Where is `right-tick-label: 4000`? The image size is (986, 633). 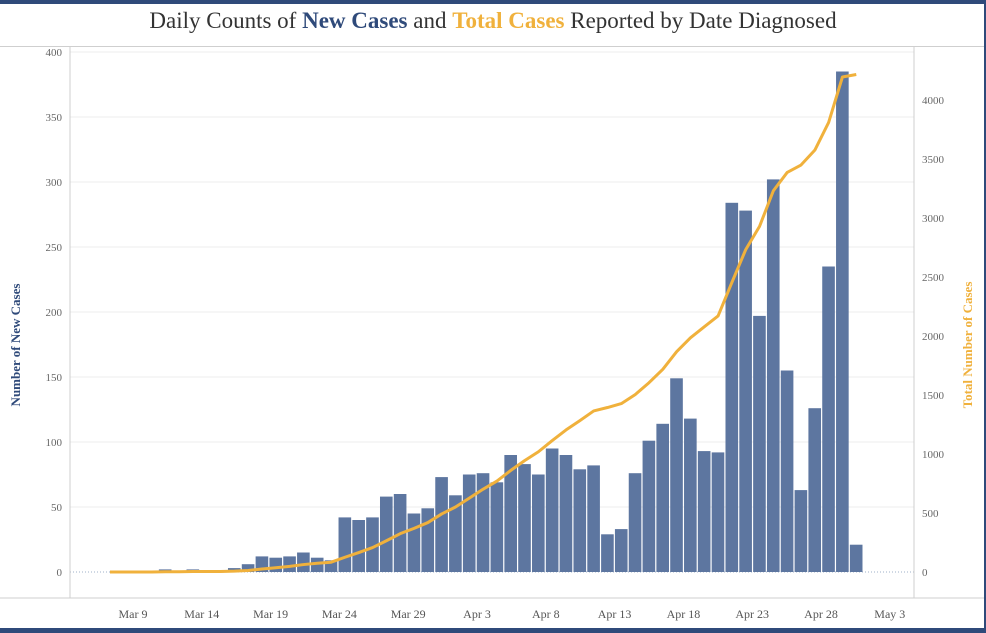 right-tick-label: 4000 is located at coordinates (933, 101).